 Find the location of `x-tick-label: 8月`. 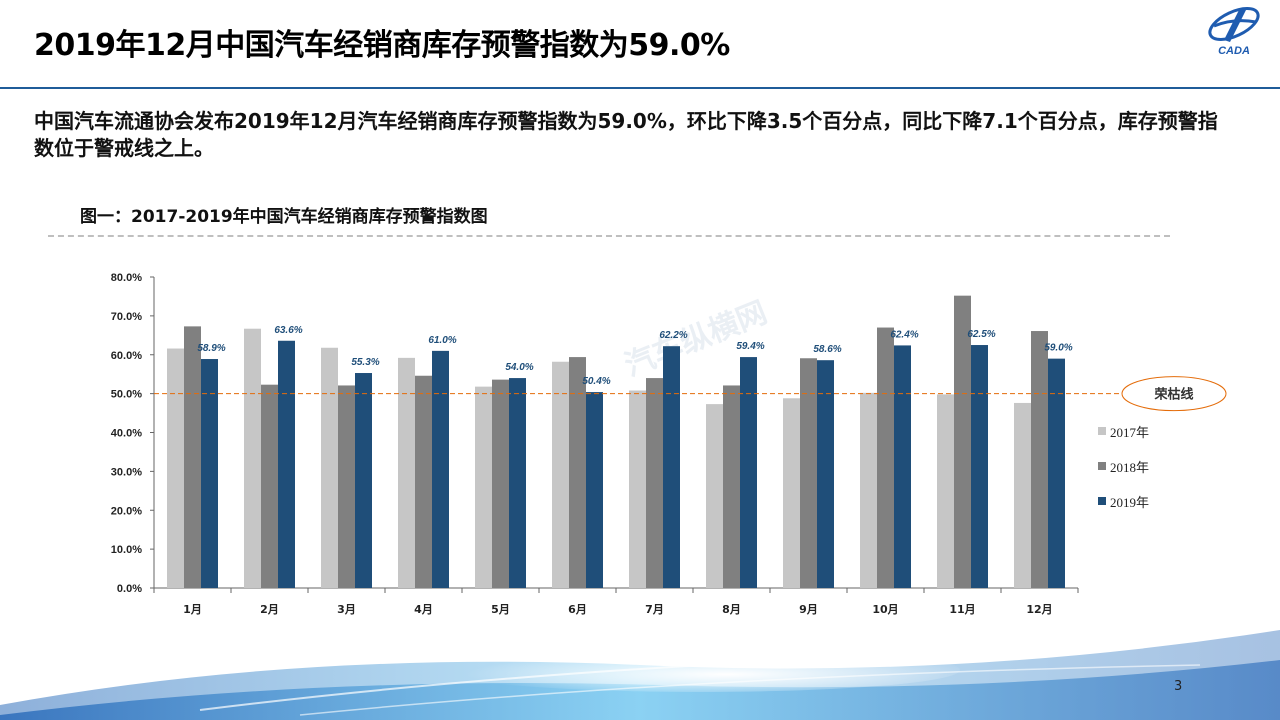

x-tick-label: 8月 is located at coordinates (731, 609).